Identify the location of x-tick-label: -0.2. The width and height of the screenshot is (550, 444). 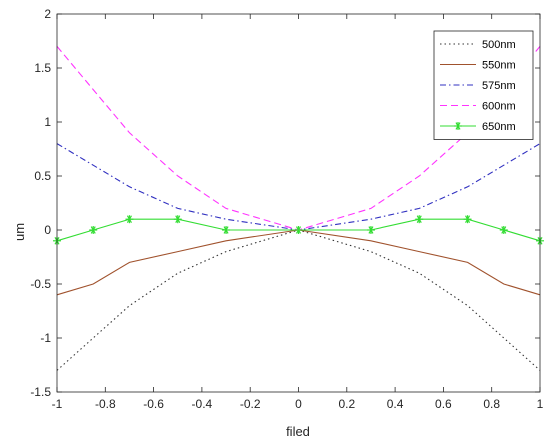
(250, 404).